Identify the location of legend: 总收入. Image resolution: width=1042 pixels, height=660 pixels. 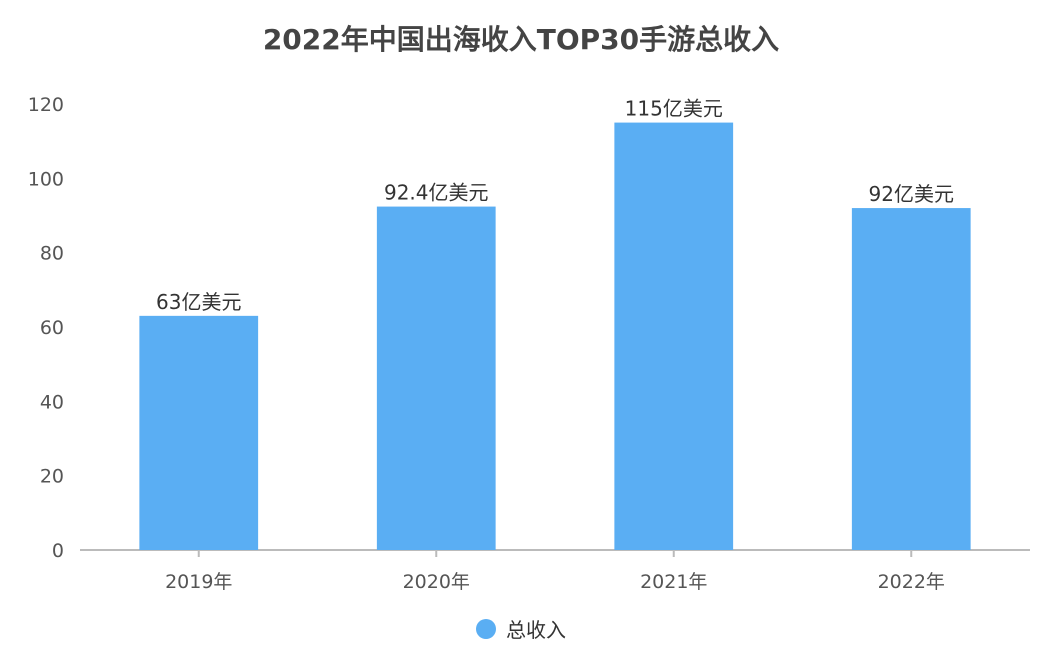
(521, 628).